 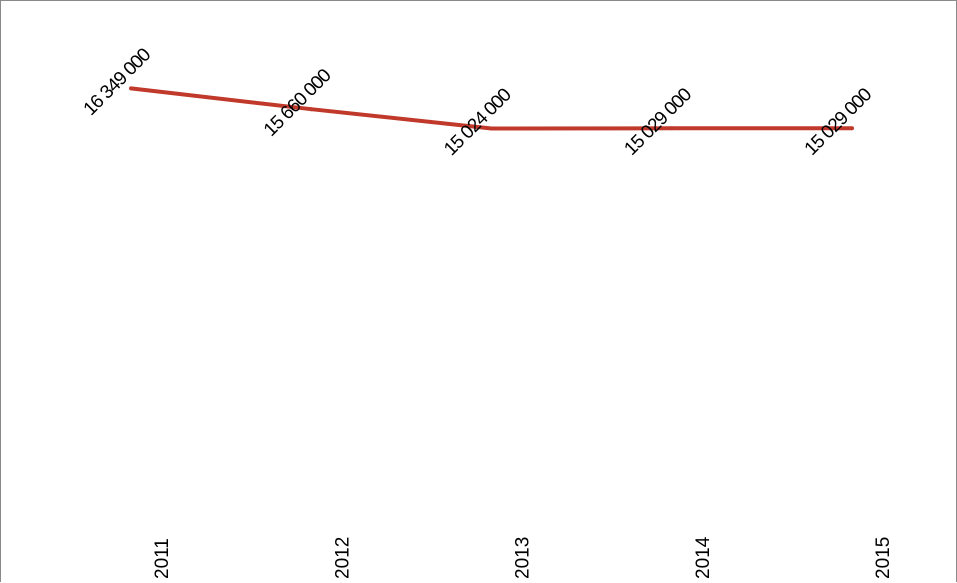 I want to click on x-axis-tick-labels: 2011 2012 2013 2014 2015, so click(x=523, y=557).